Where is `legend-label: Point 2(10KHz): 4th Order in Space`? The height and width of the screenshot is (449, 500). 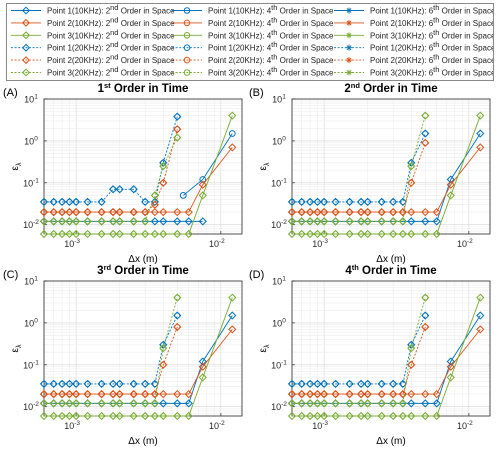
legend-label: Point 2(10KHz): 4th Order in Space is located at coordinates (271, 21).